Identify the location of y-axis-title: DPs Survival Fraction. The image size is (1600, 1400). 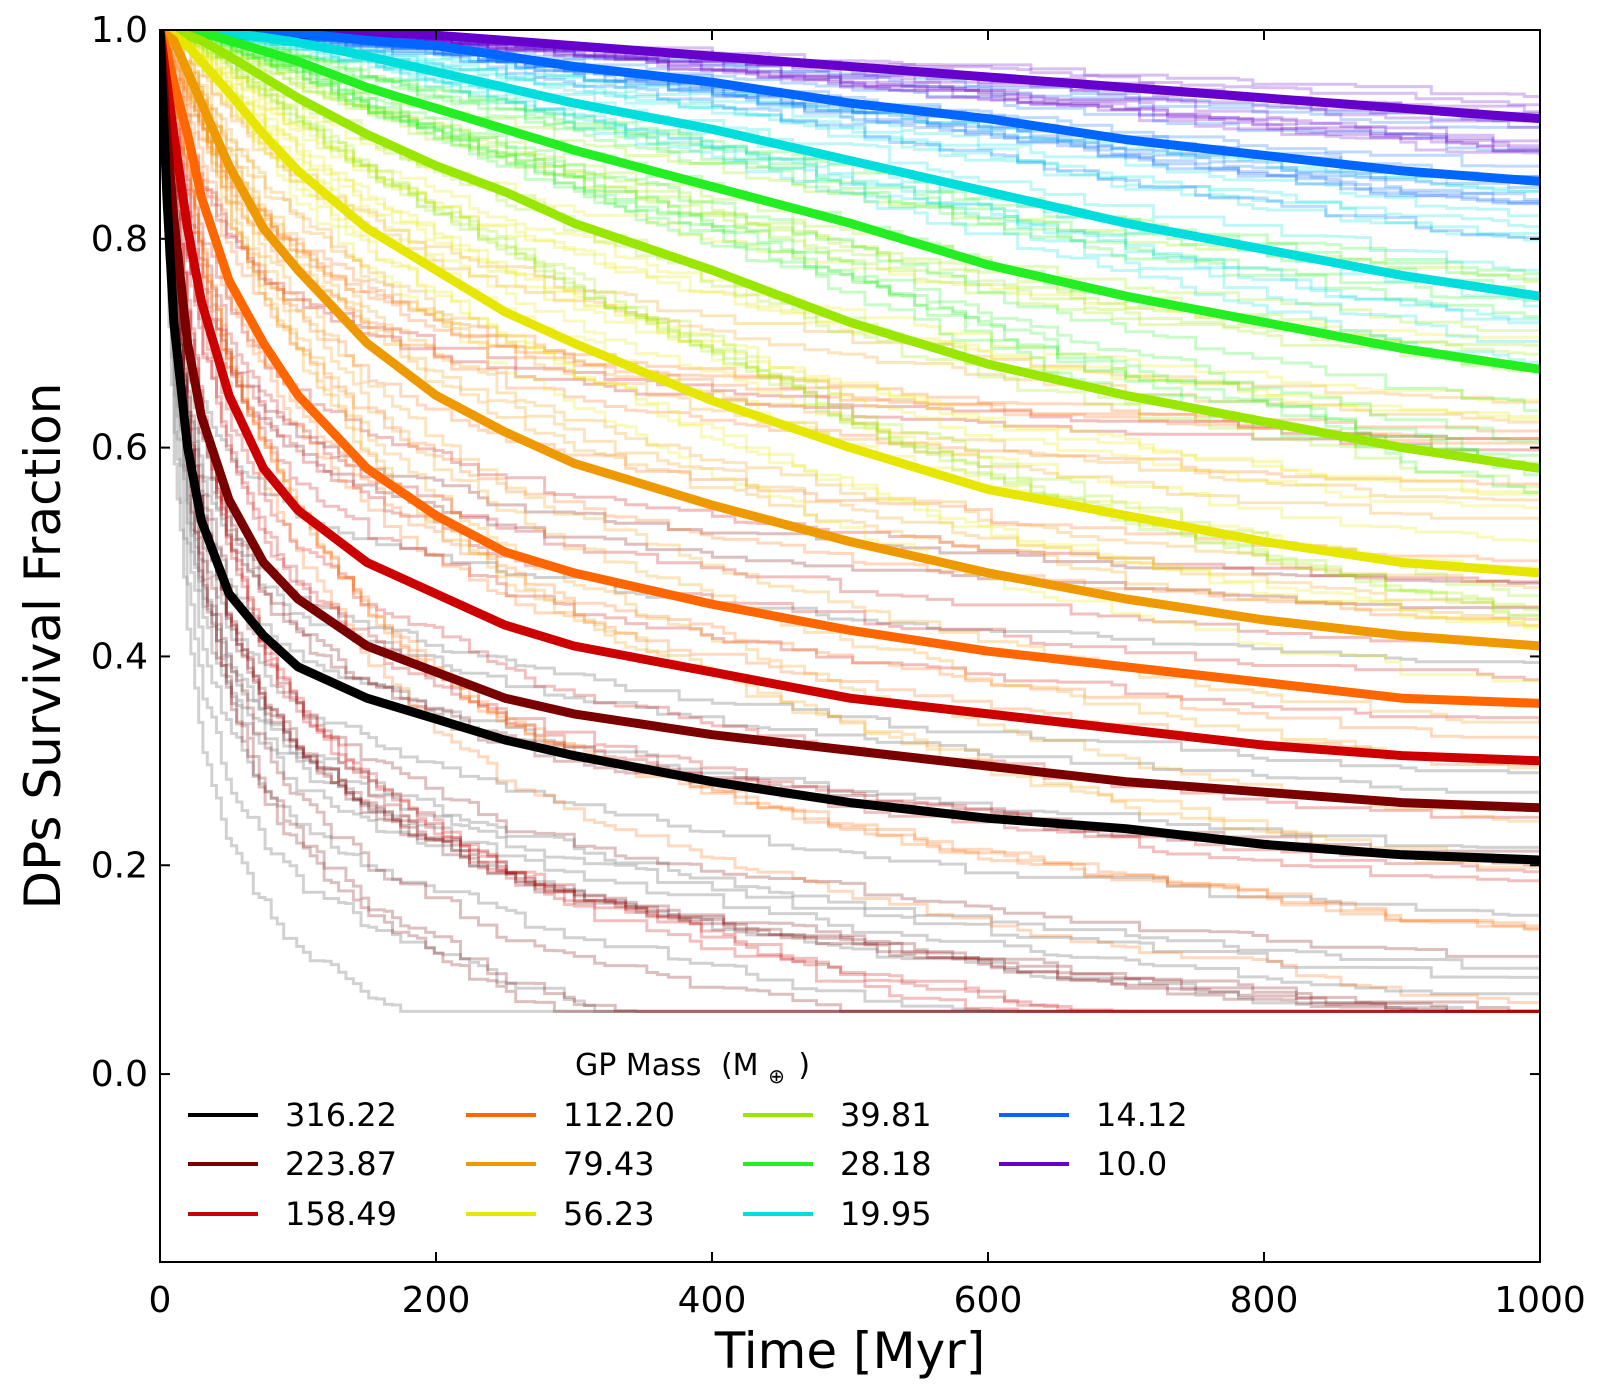
(43, 646).